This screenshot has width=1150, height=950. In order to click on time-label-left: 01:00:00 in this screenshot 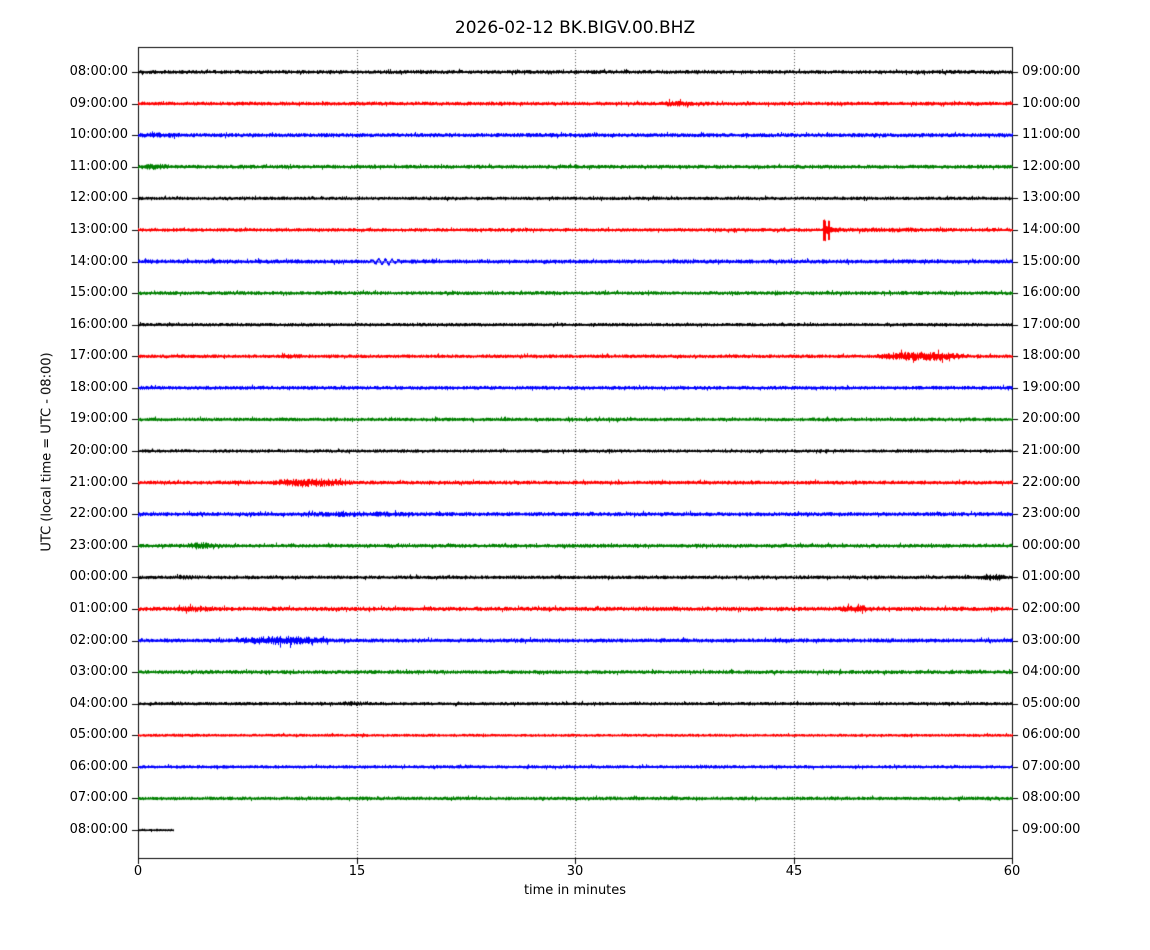, I will do `click(98, 608)`.